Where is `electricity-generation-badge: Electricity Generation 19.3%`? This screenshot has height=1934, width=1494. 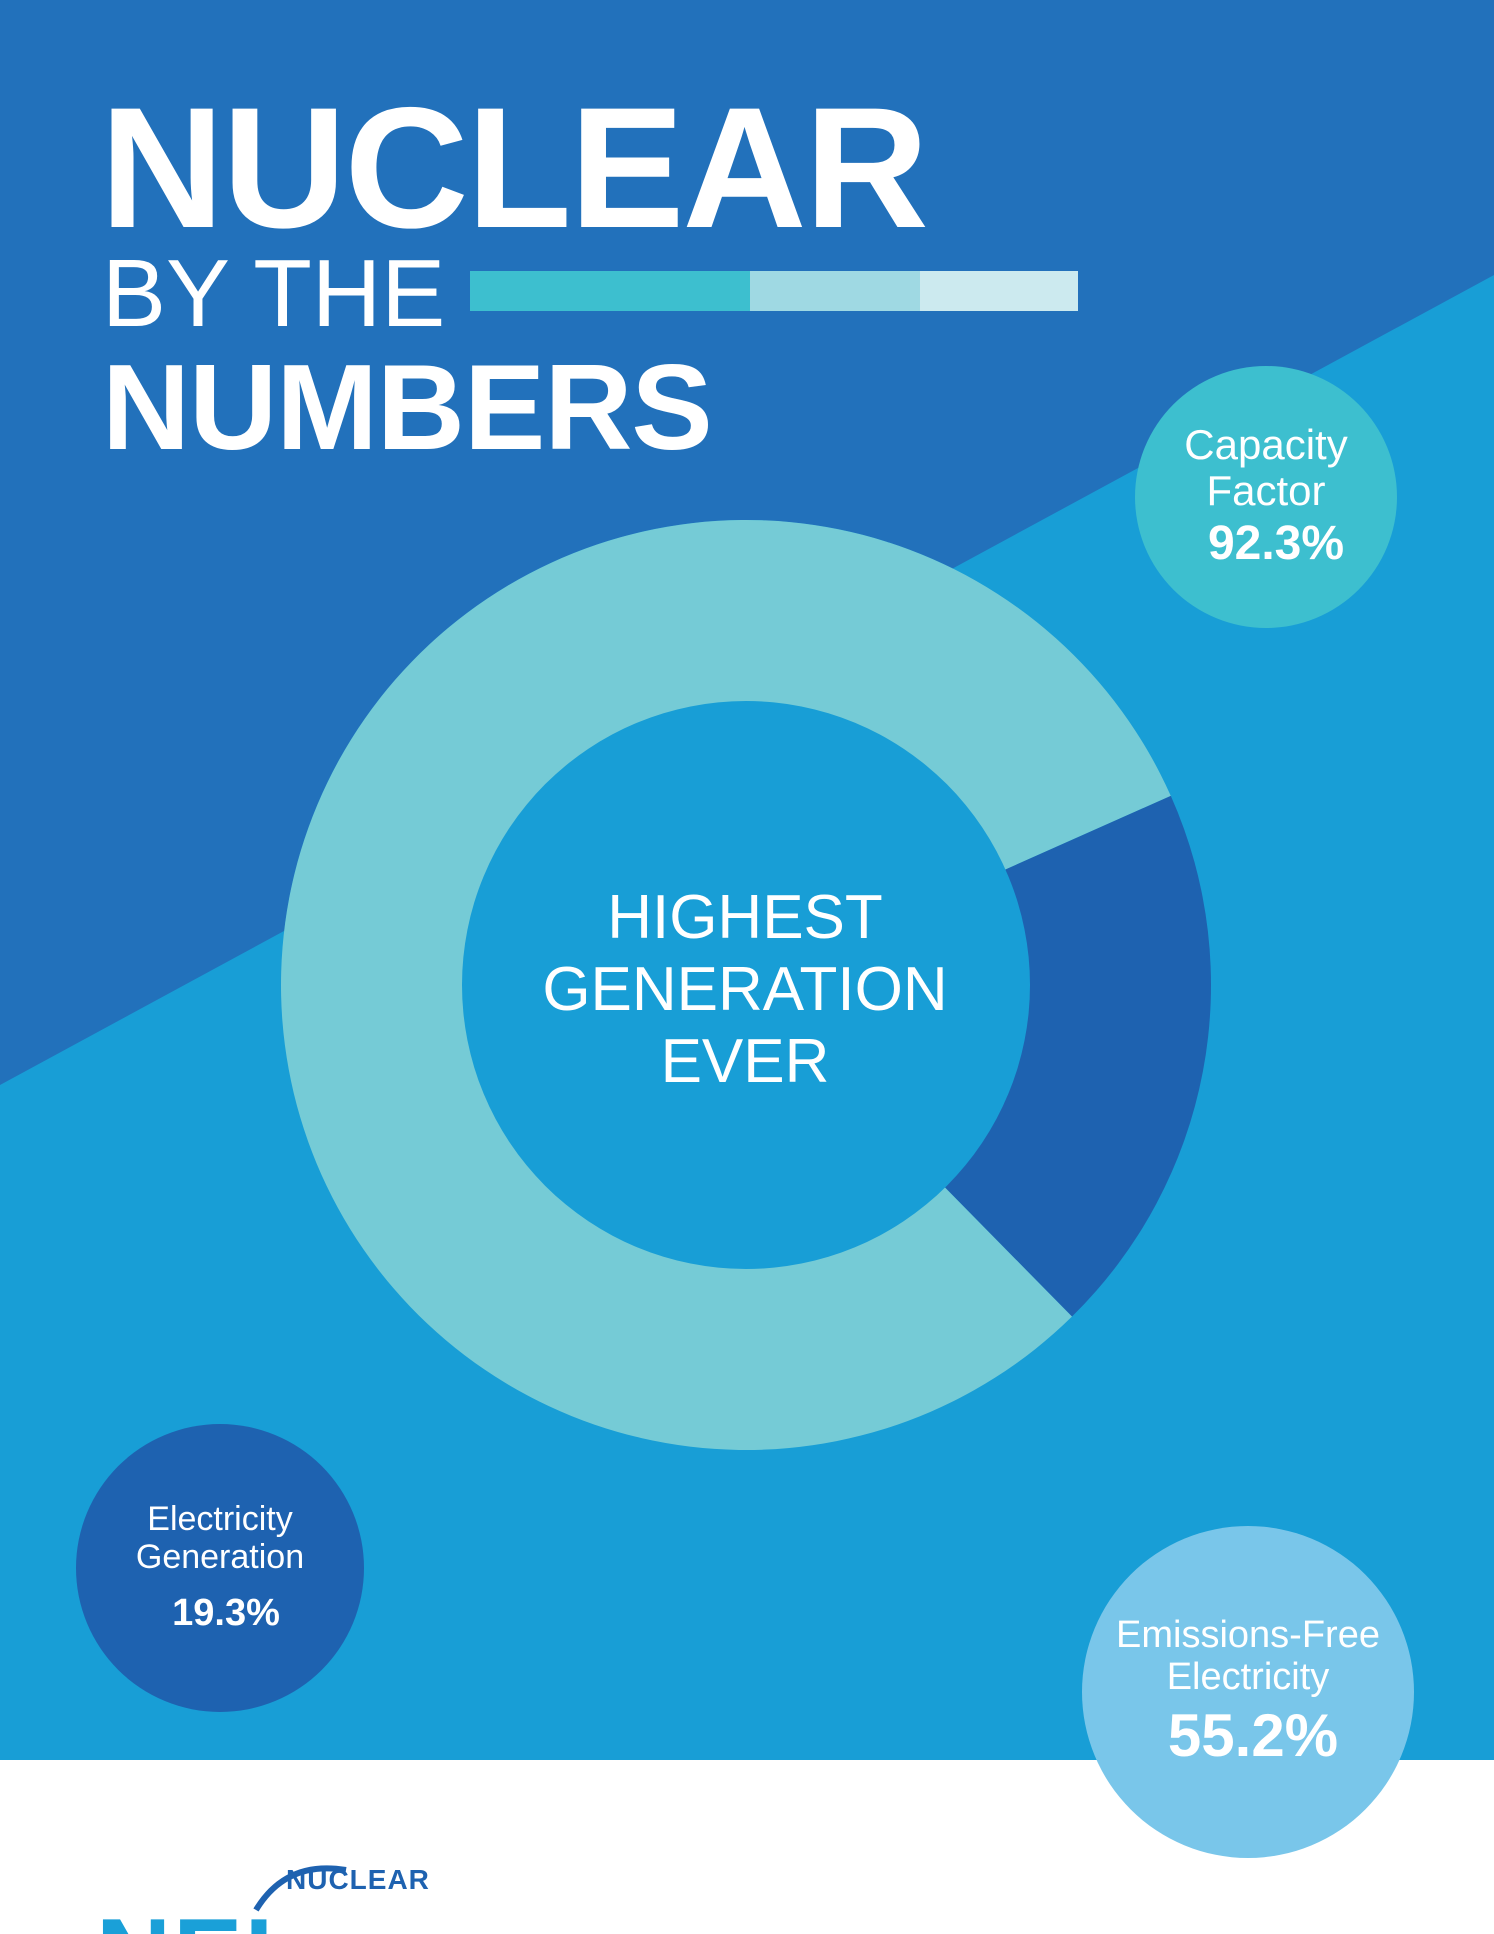
electricity-generation-badge: Electricity Generation 19.3% is located at coordinates (220, 1568).